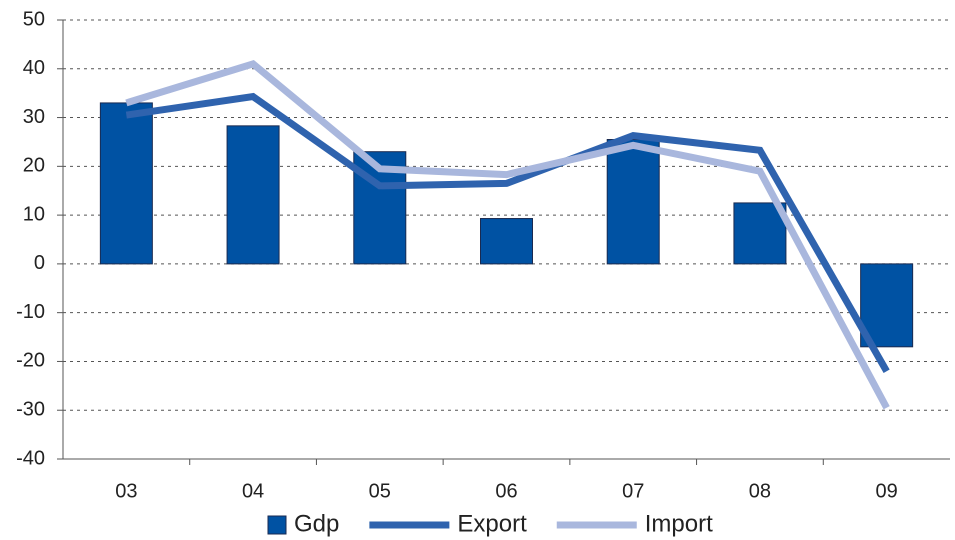 Image resolution: width=955 pixels, height=540 pixels. I want to click on x-tick-label: 07, so click(633, 491).